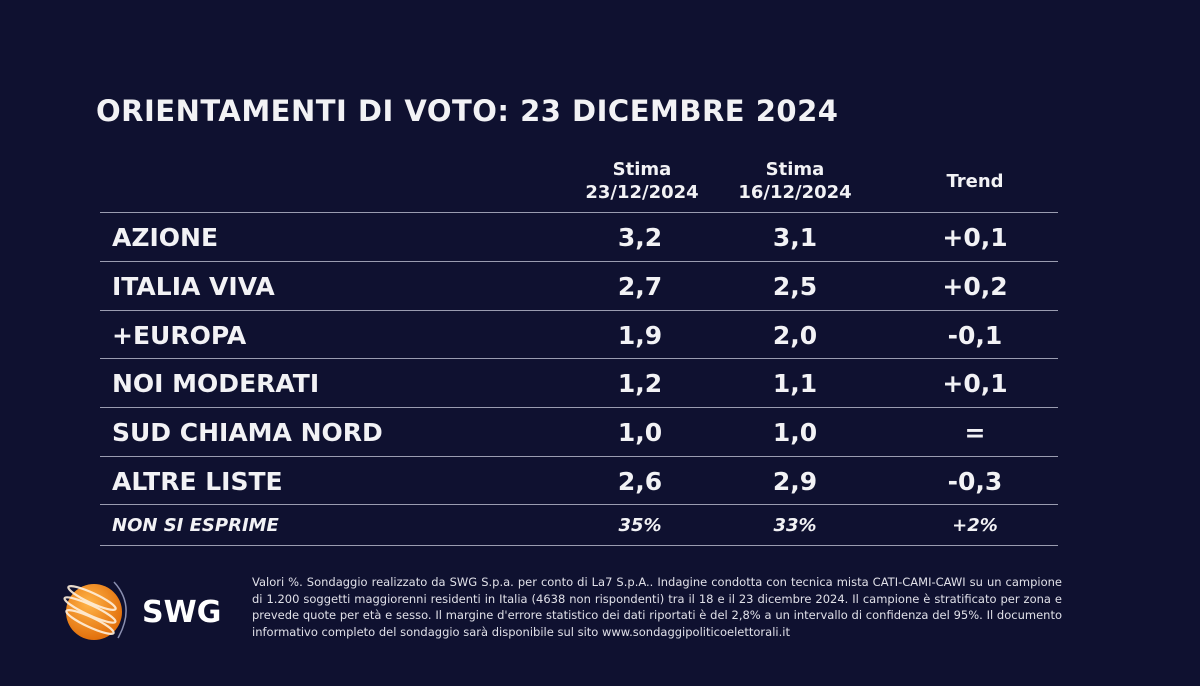  What do you see at coordinates (640, 335) in the screenshot?
I see `estimate-current: 1,9` at bounding box center [640, 335].